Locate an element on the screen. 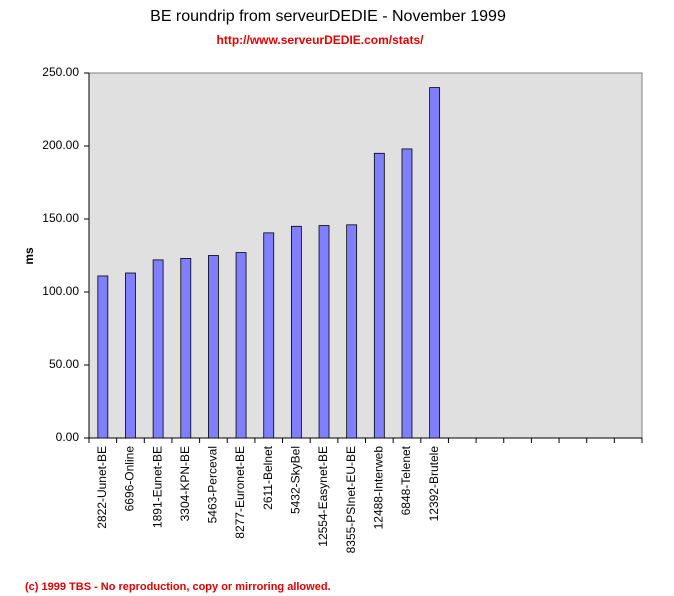 Image resolution: width=674 pixels, height=596 pixels. x-tick-label: 3304-KPN-BE is located at coordinates (185, 483).